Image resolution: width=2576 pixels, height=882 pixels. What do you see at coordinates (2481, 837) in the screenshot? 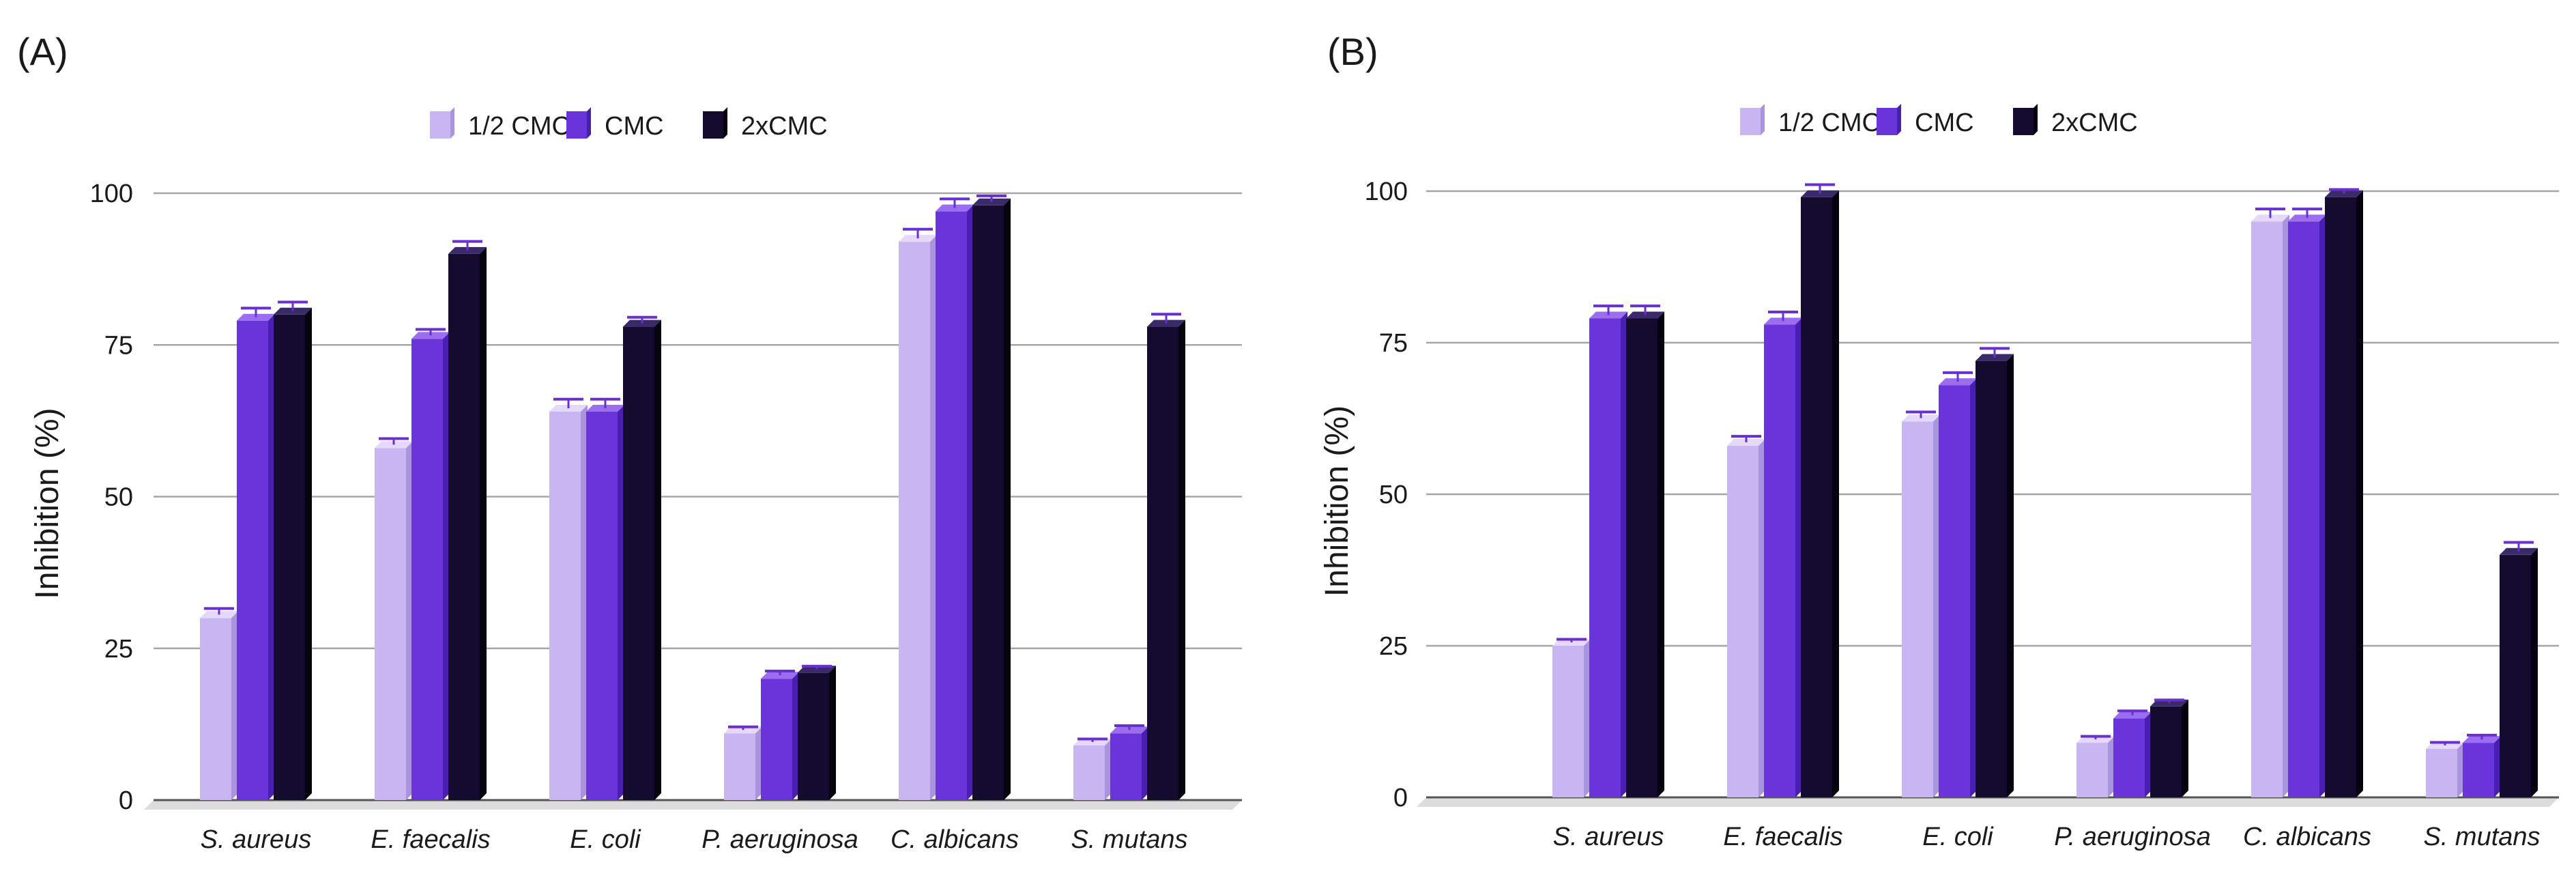
I see `x-tick-label: S. mutans` at bounding box center [2481, 837].